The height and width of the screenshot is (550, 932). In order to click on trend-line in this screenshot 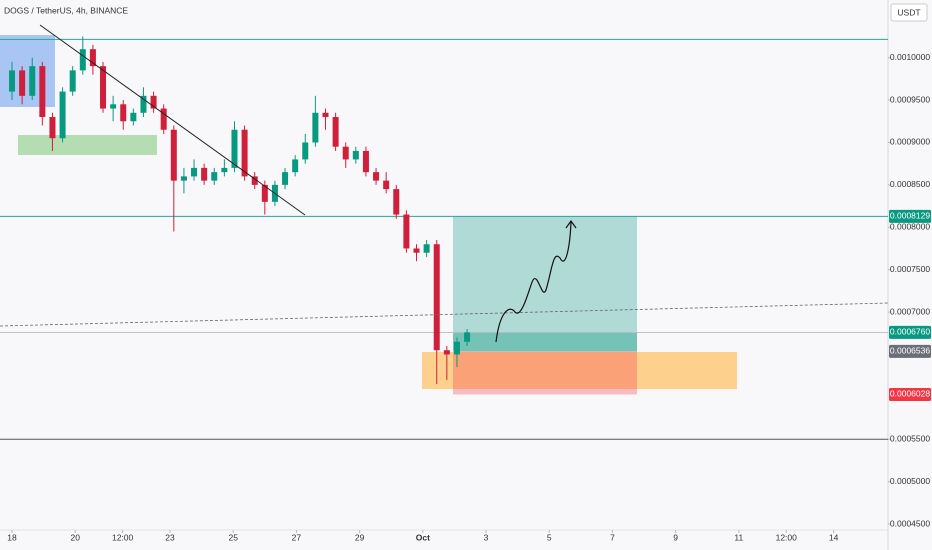, I will do `click(172, 120)`.